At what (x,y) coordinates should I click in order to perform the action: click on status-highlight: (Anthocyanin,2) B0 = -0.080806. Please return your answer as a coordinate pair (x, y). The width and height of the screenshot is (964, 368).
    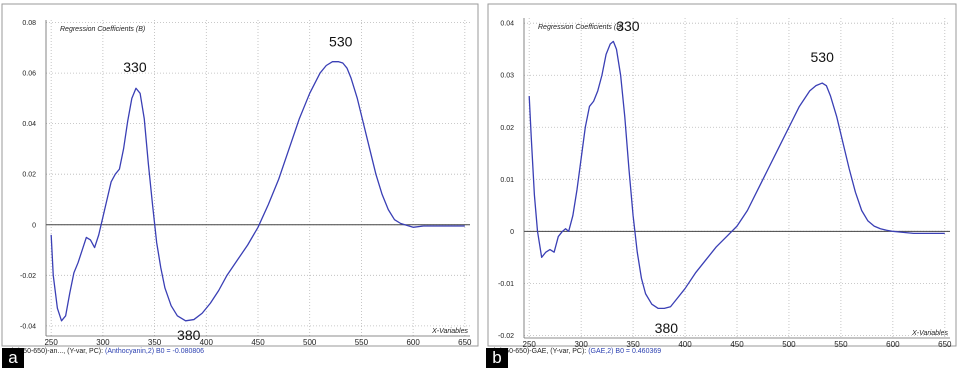
    Looking at the image, I should click on (155, 351).